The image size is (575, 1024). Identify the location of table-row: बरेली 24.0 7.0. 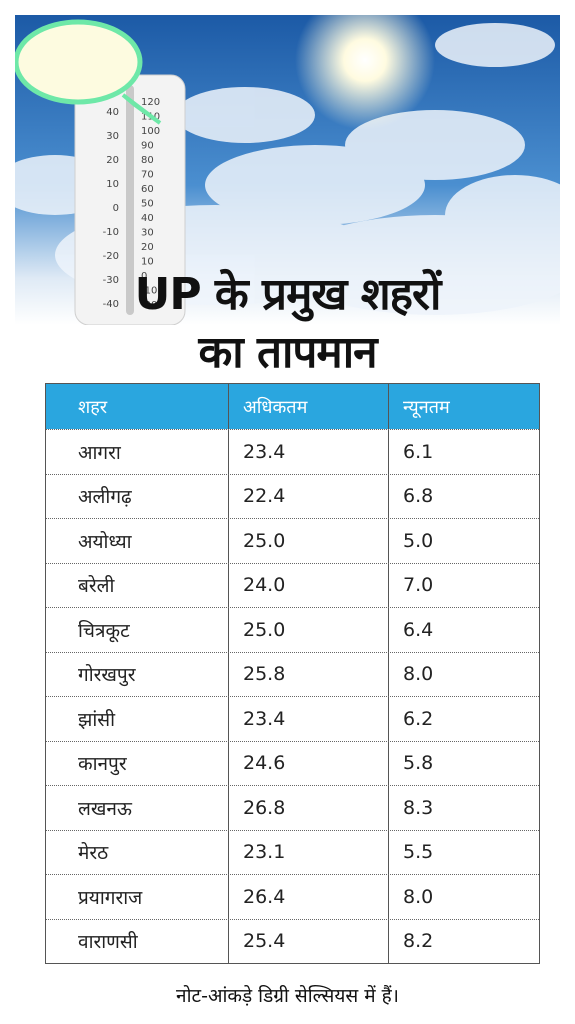
(292, 584).